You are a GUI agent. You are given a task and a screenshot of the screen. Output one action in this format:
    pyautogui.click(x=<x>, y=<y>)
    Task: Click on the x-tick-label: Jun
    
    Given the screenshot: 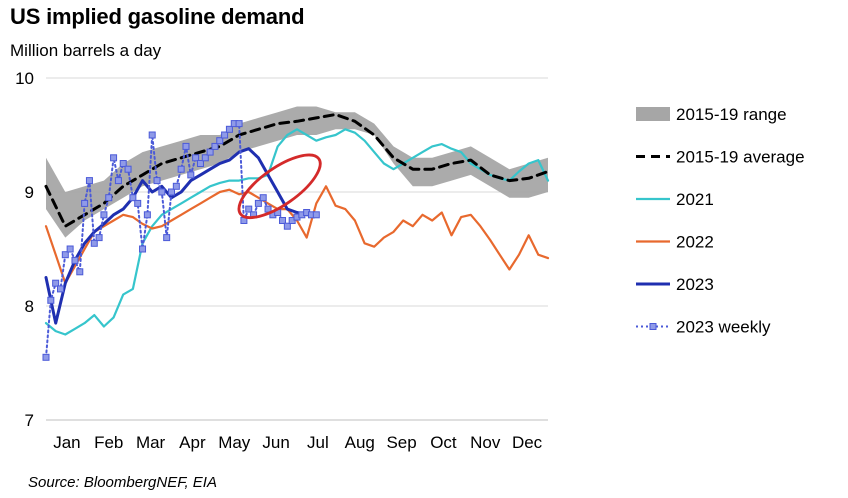 What is the action you would take?
    pyautogui.click(x=275, y=442)
    